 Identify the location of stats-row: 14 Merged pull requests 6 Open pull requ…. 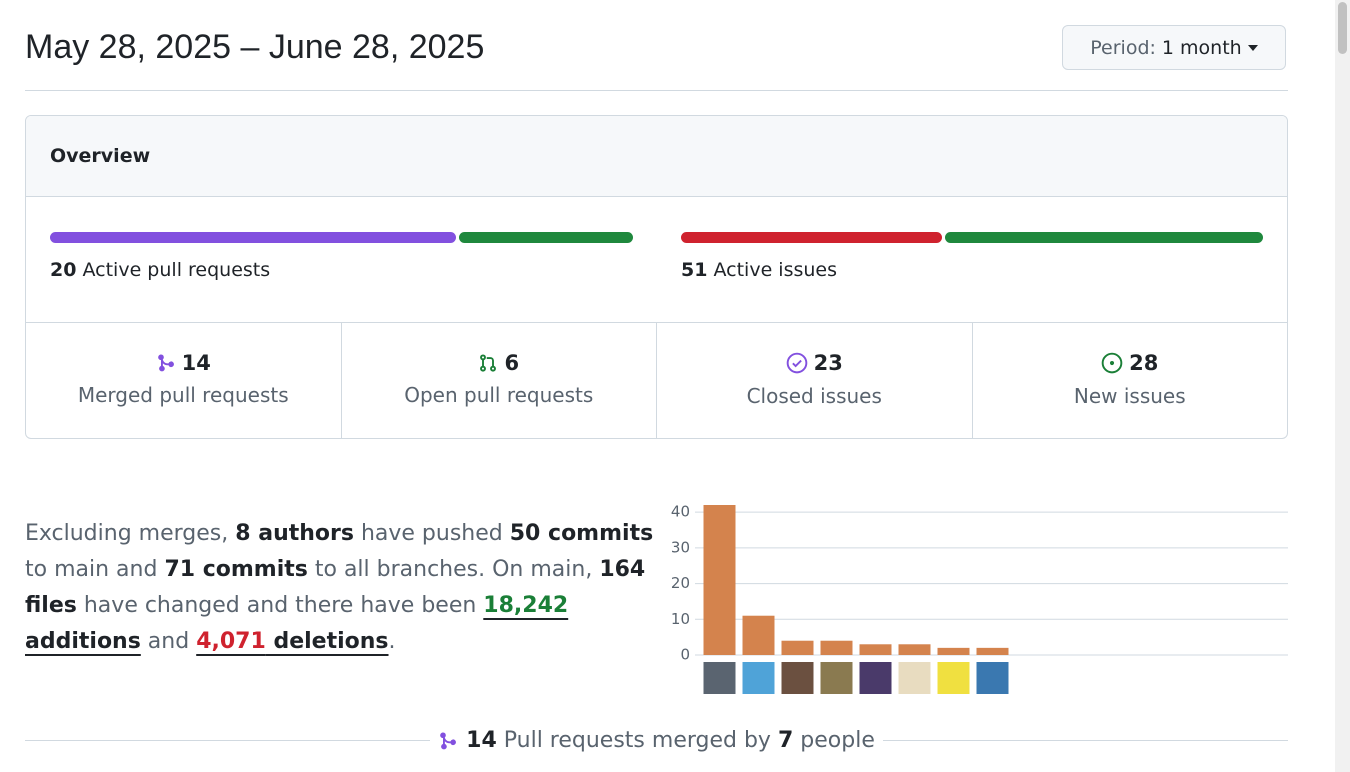
(657, 380).